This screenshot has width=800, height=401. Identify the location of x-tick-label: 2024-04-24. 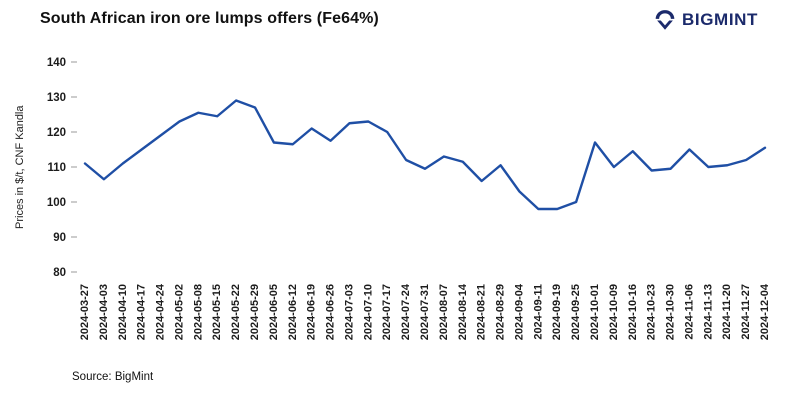
(161, 311).